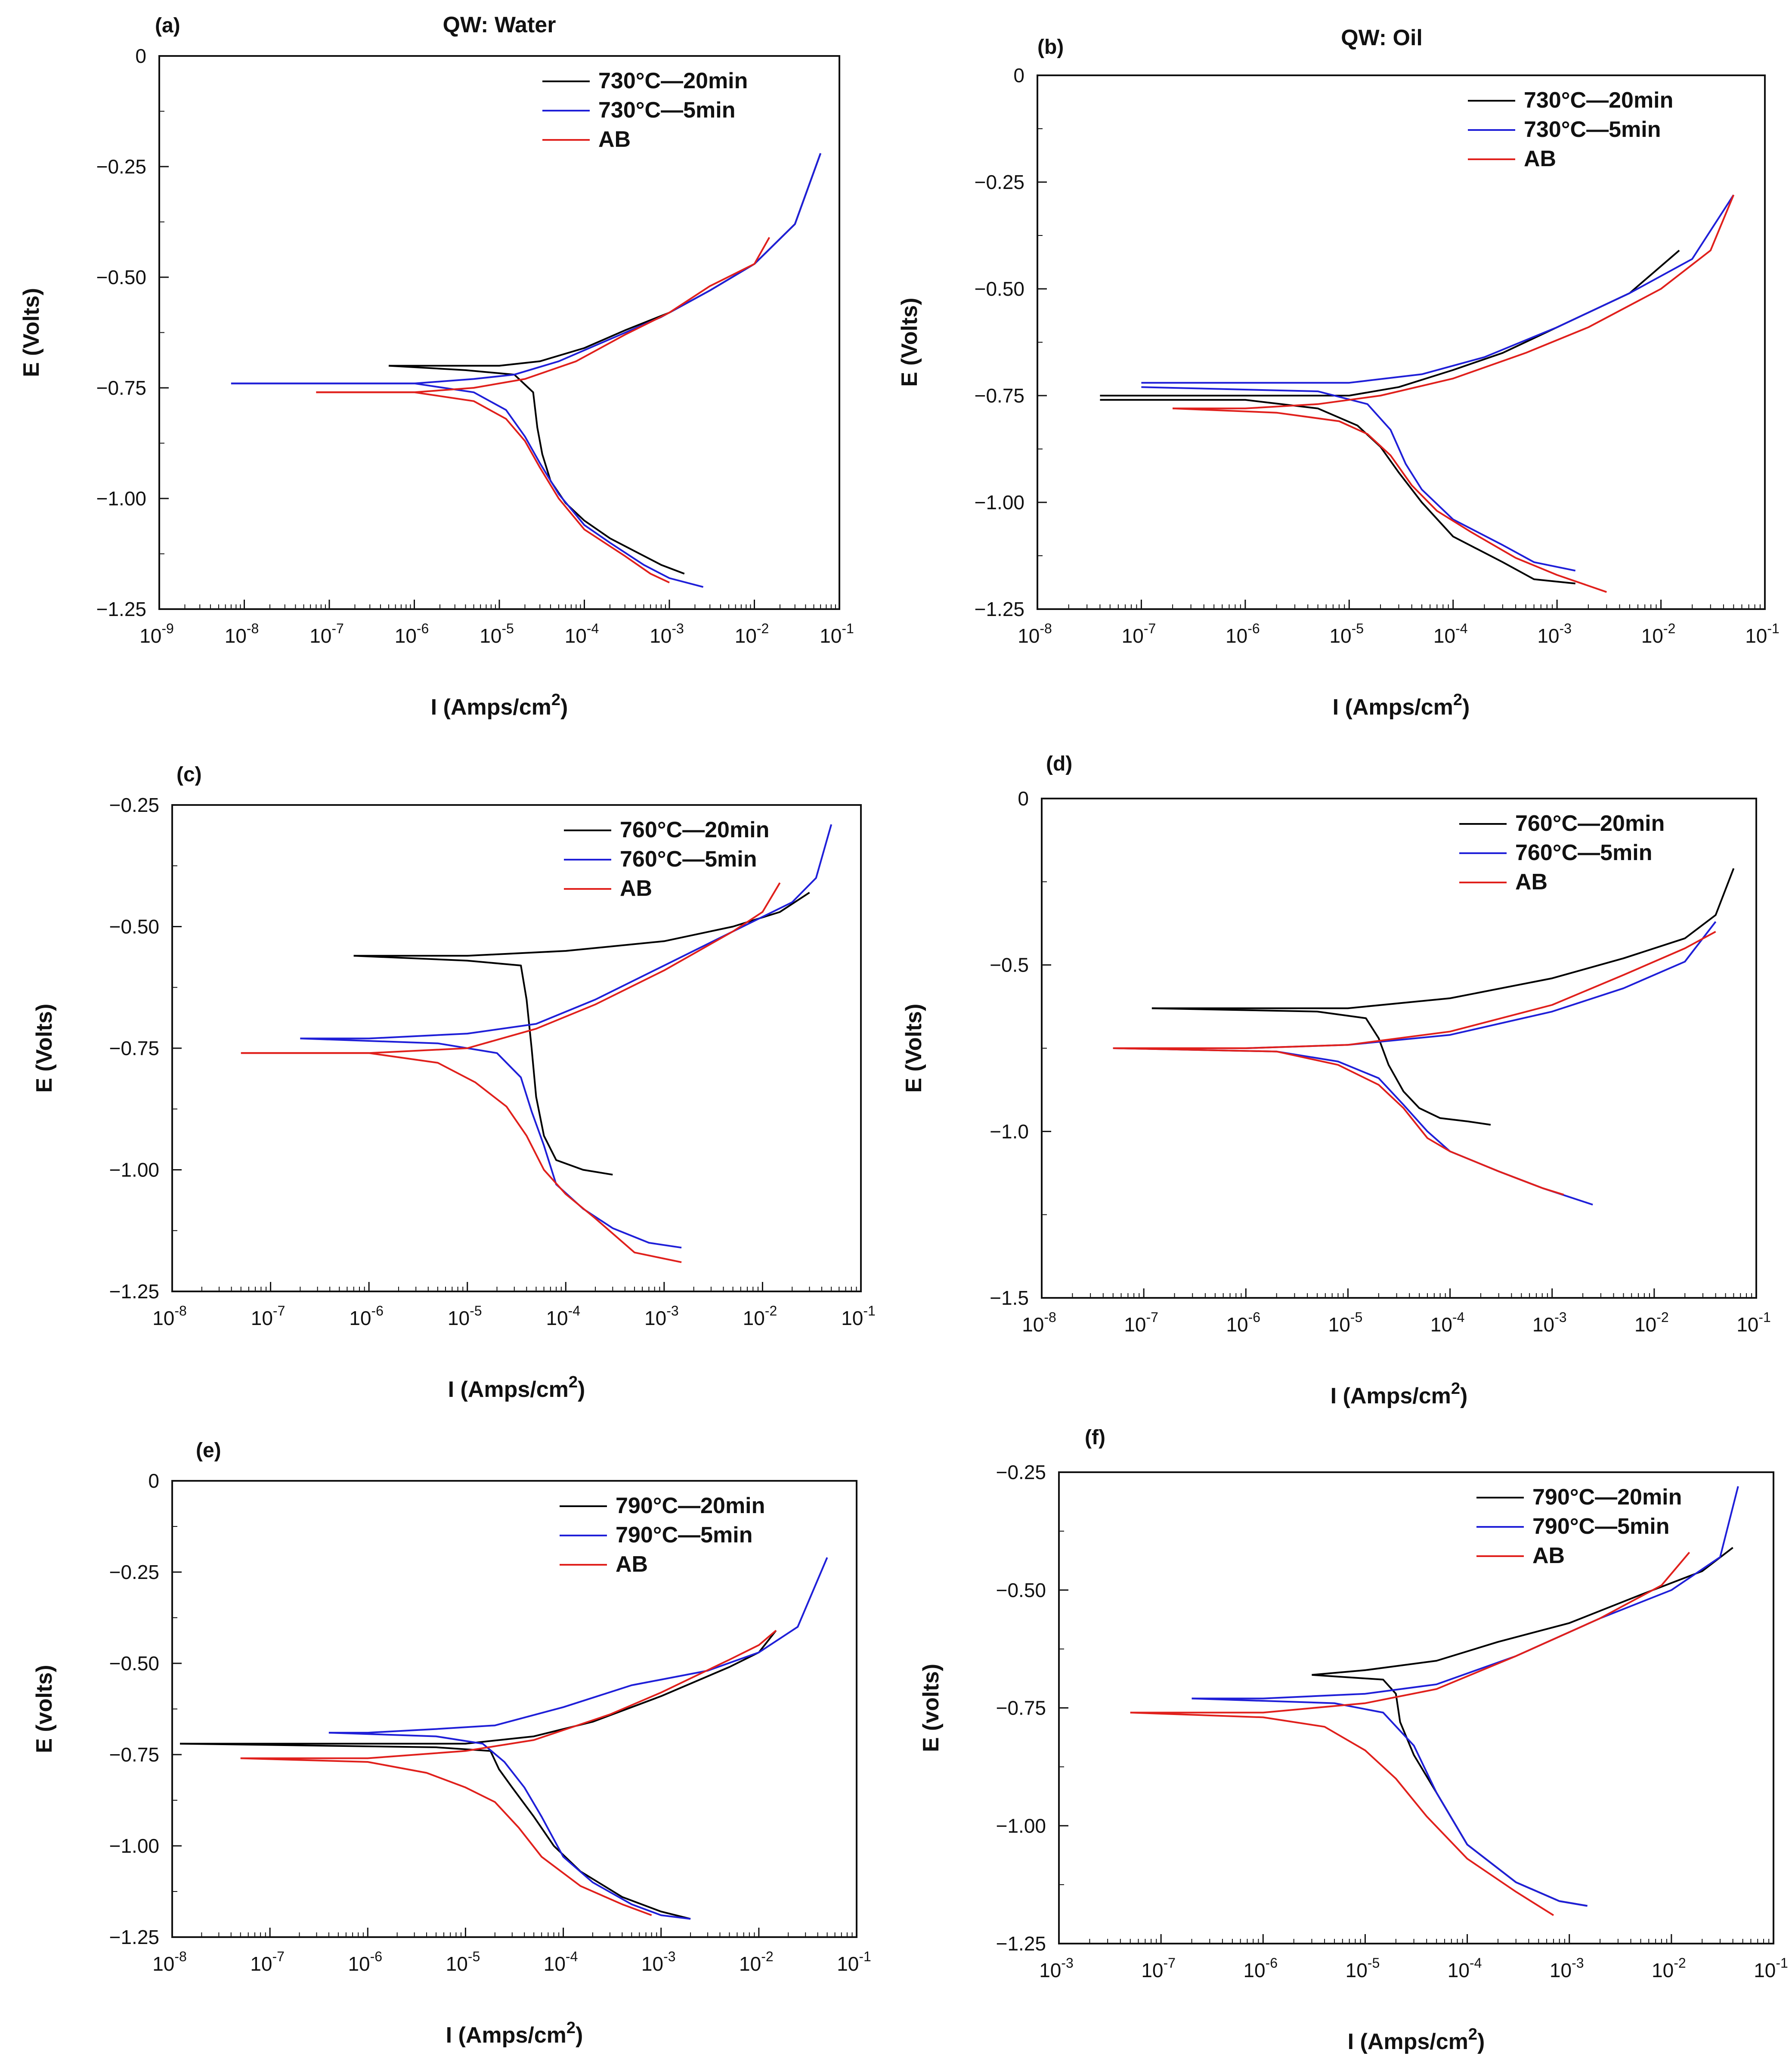 Image resolution: width=1792 pixels, height=2071 pixels. Describe the element at coordinates (1050, 47) in the screenshot. I see `panel-label: (b)` at that location.